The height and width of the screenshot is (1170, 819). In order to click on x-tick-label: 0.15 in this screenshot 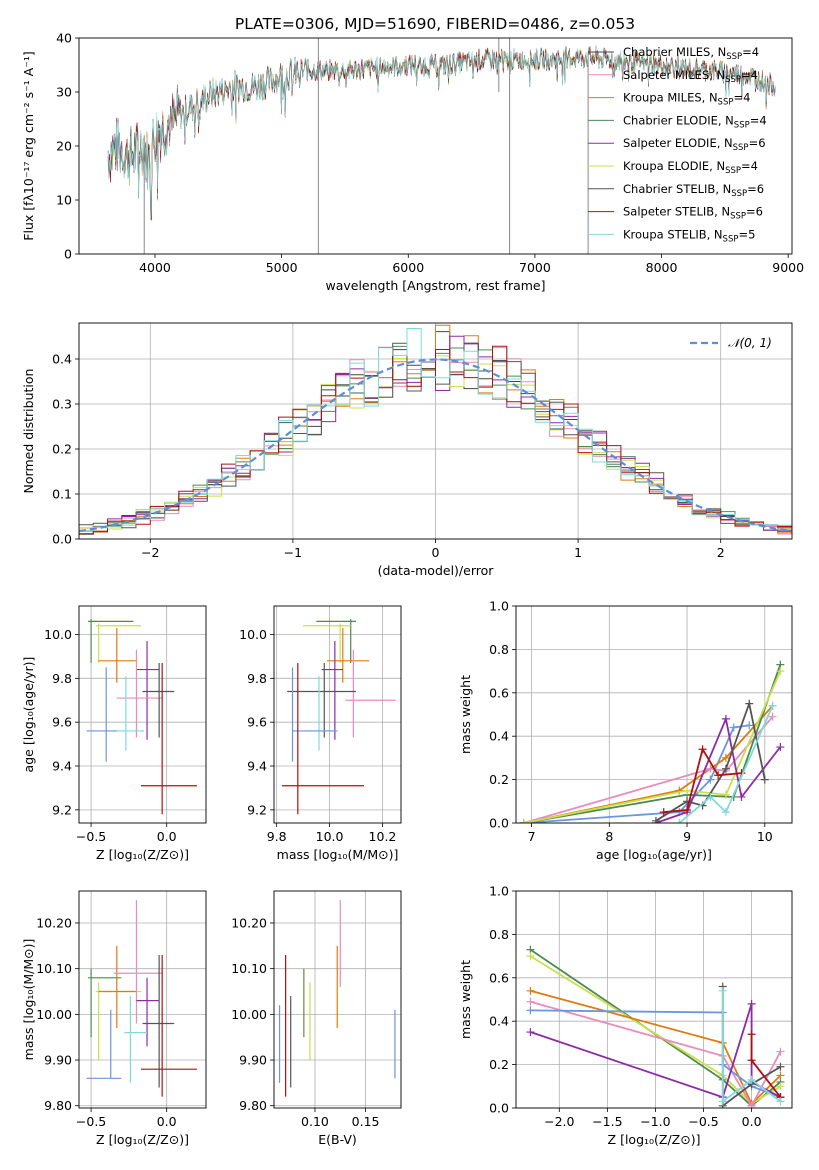, I will do `click(366, 1121)`.